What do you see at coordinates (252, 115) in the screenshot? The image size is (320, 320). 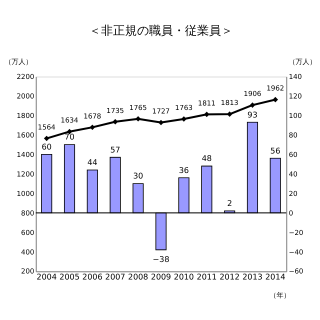 I see `data-label: 93` at bounding box center [252, 115].